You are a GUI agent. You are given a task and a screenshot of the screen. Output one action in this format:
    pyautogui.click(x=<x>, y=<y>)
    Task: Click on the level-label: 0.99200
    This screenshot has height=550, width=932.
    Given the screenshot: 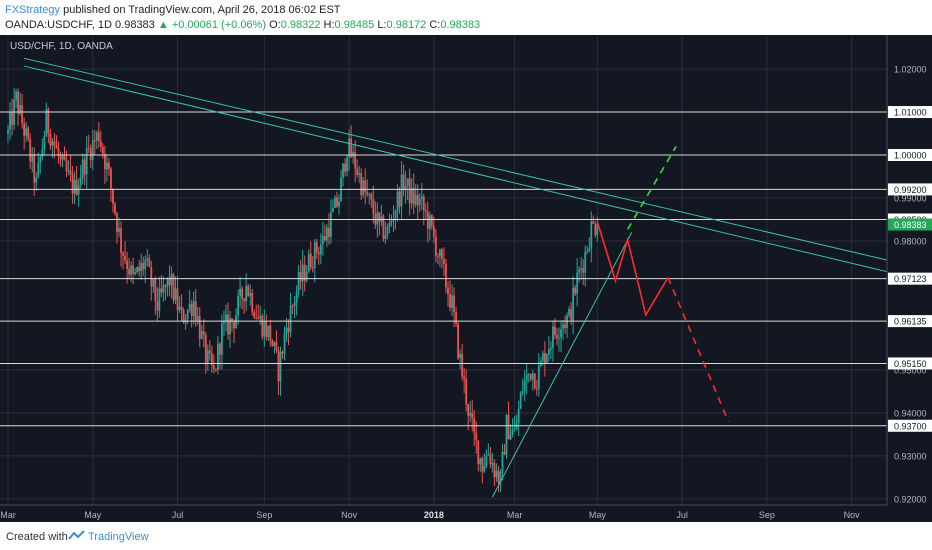 What is the action you would take?
    pyautogui.click(x=910, y=190)
    